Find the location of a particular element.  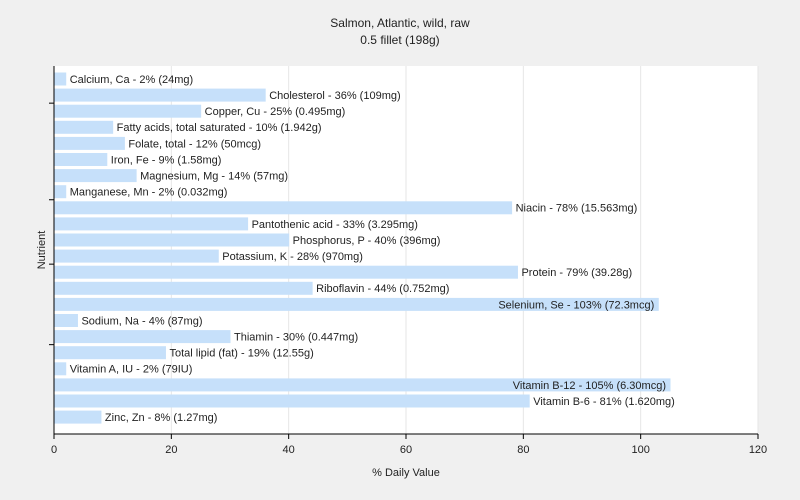

x-axis-label: % Daily Value is located at coordinates (406, 473).